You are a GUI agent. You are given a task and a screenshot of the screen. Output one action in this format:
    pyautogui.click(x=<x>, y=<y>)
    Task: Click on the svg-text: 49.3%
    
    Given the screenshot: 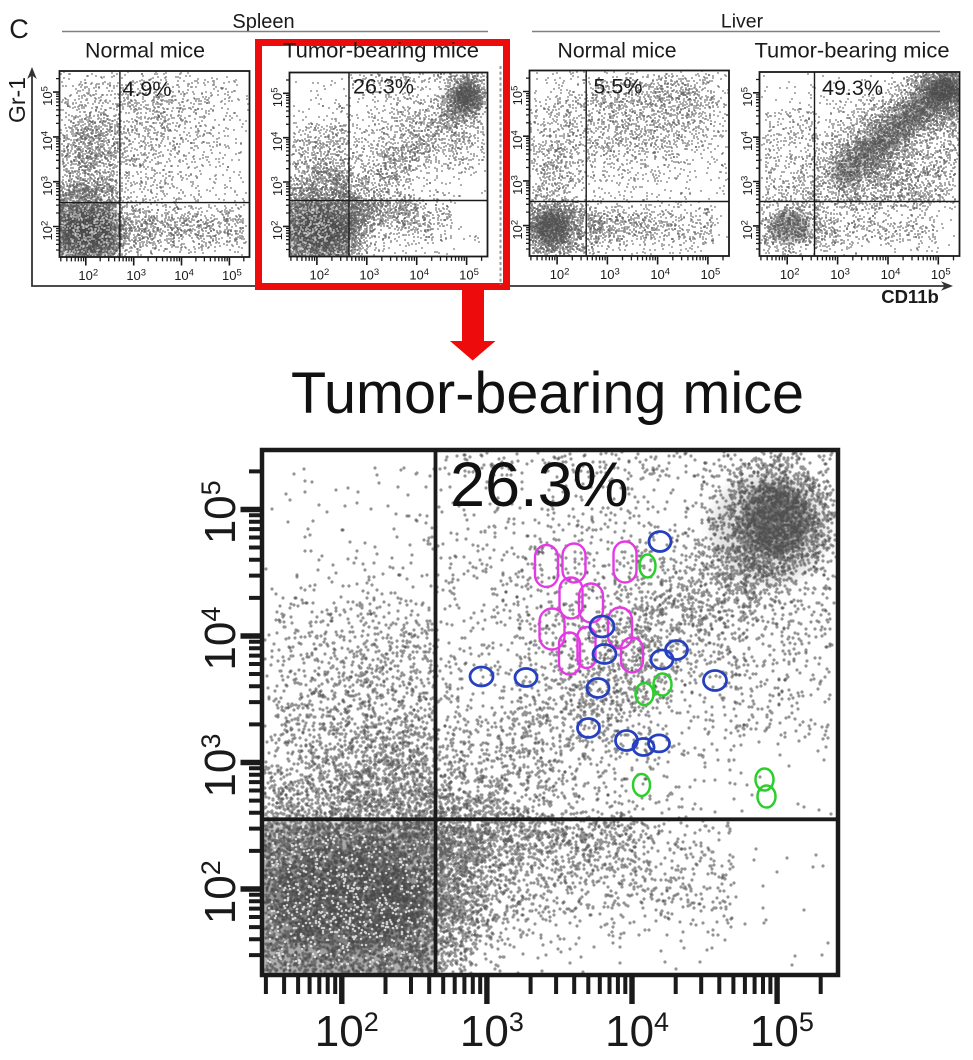 What is the action you would take?
    pyautogui.click(x=852, y=88)
    